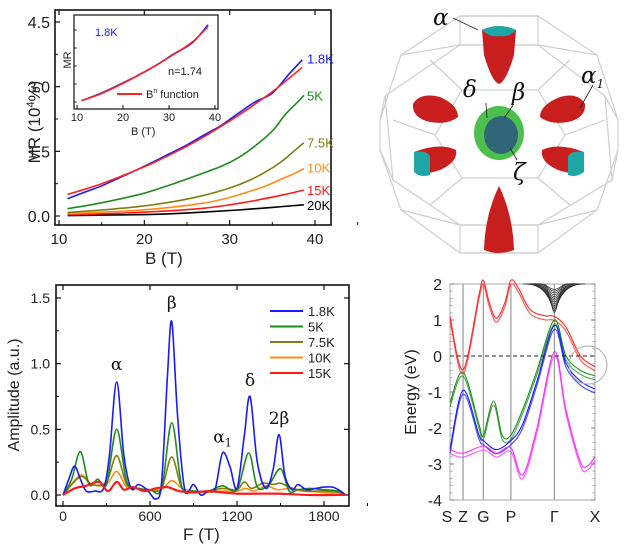 This screenshot has width=628, height=548. I want to click on band-k-label: S, so click(447, 517).